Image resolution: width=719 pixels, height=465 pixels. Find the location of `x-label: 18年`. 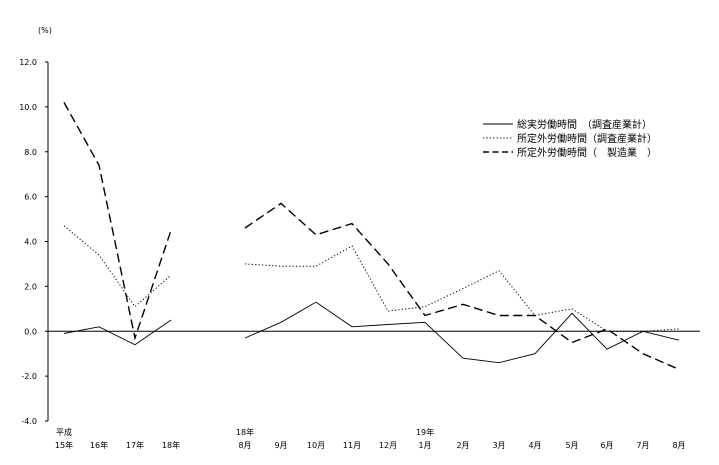

x-label: 18年 is located at coordinates (171, 445).